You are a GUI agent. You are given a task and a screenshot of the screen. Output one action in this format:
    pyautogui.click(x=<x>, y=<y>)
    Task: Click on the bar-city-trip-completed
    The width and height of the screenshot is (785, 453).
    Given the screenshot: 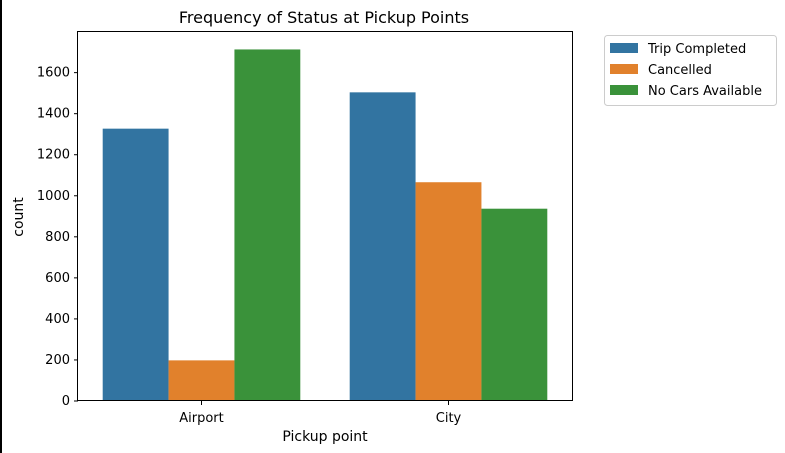 What is the action you would take?
    pyautogui.click(x=382, y=247)
    